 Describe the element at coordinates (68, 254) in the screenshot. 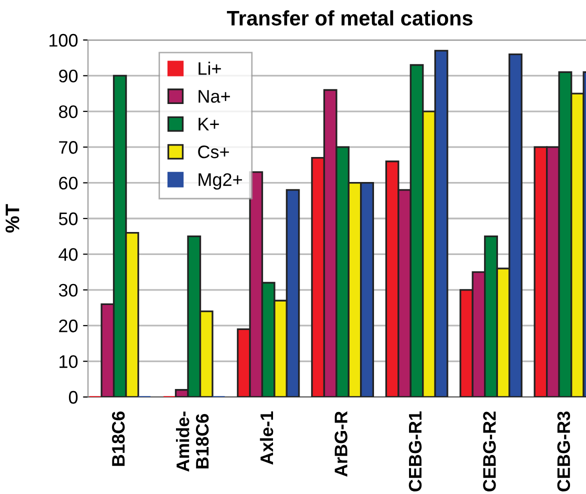

I see `y-tick-label: 40` at that location.